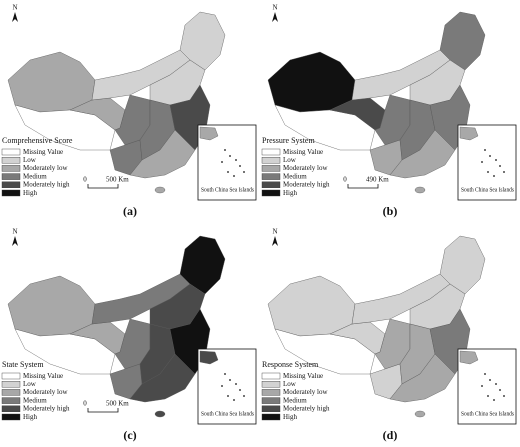 The height and width of the screenshot is (447, 520). I want to click on legend-title: Response System, so click(290, 364).